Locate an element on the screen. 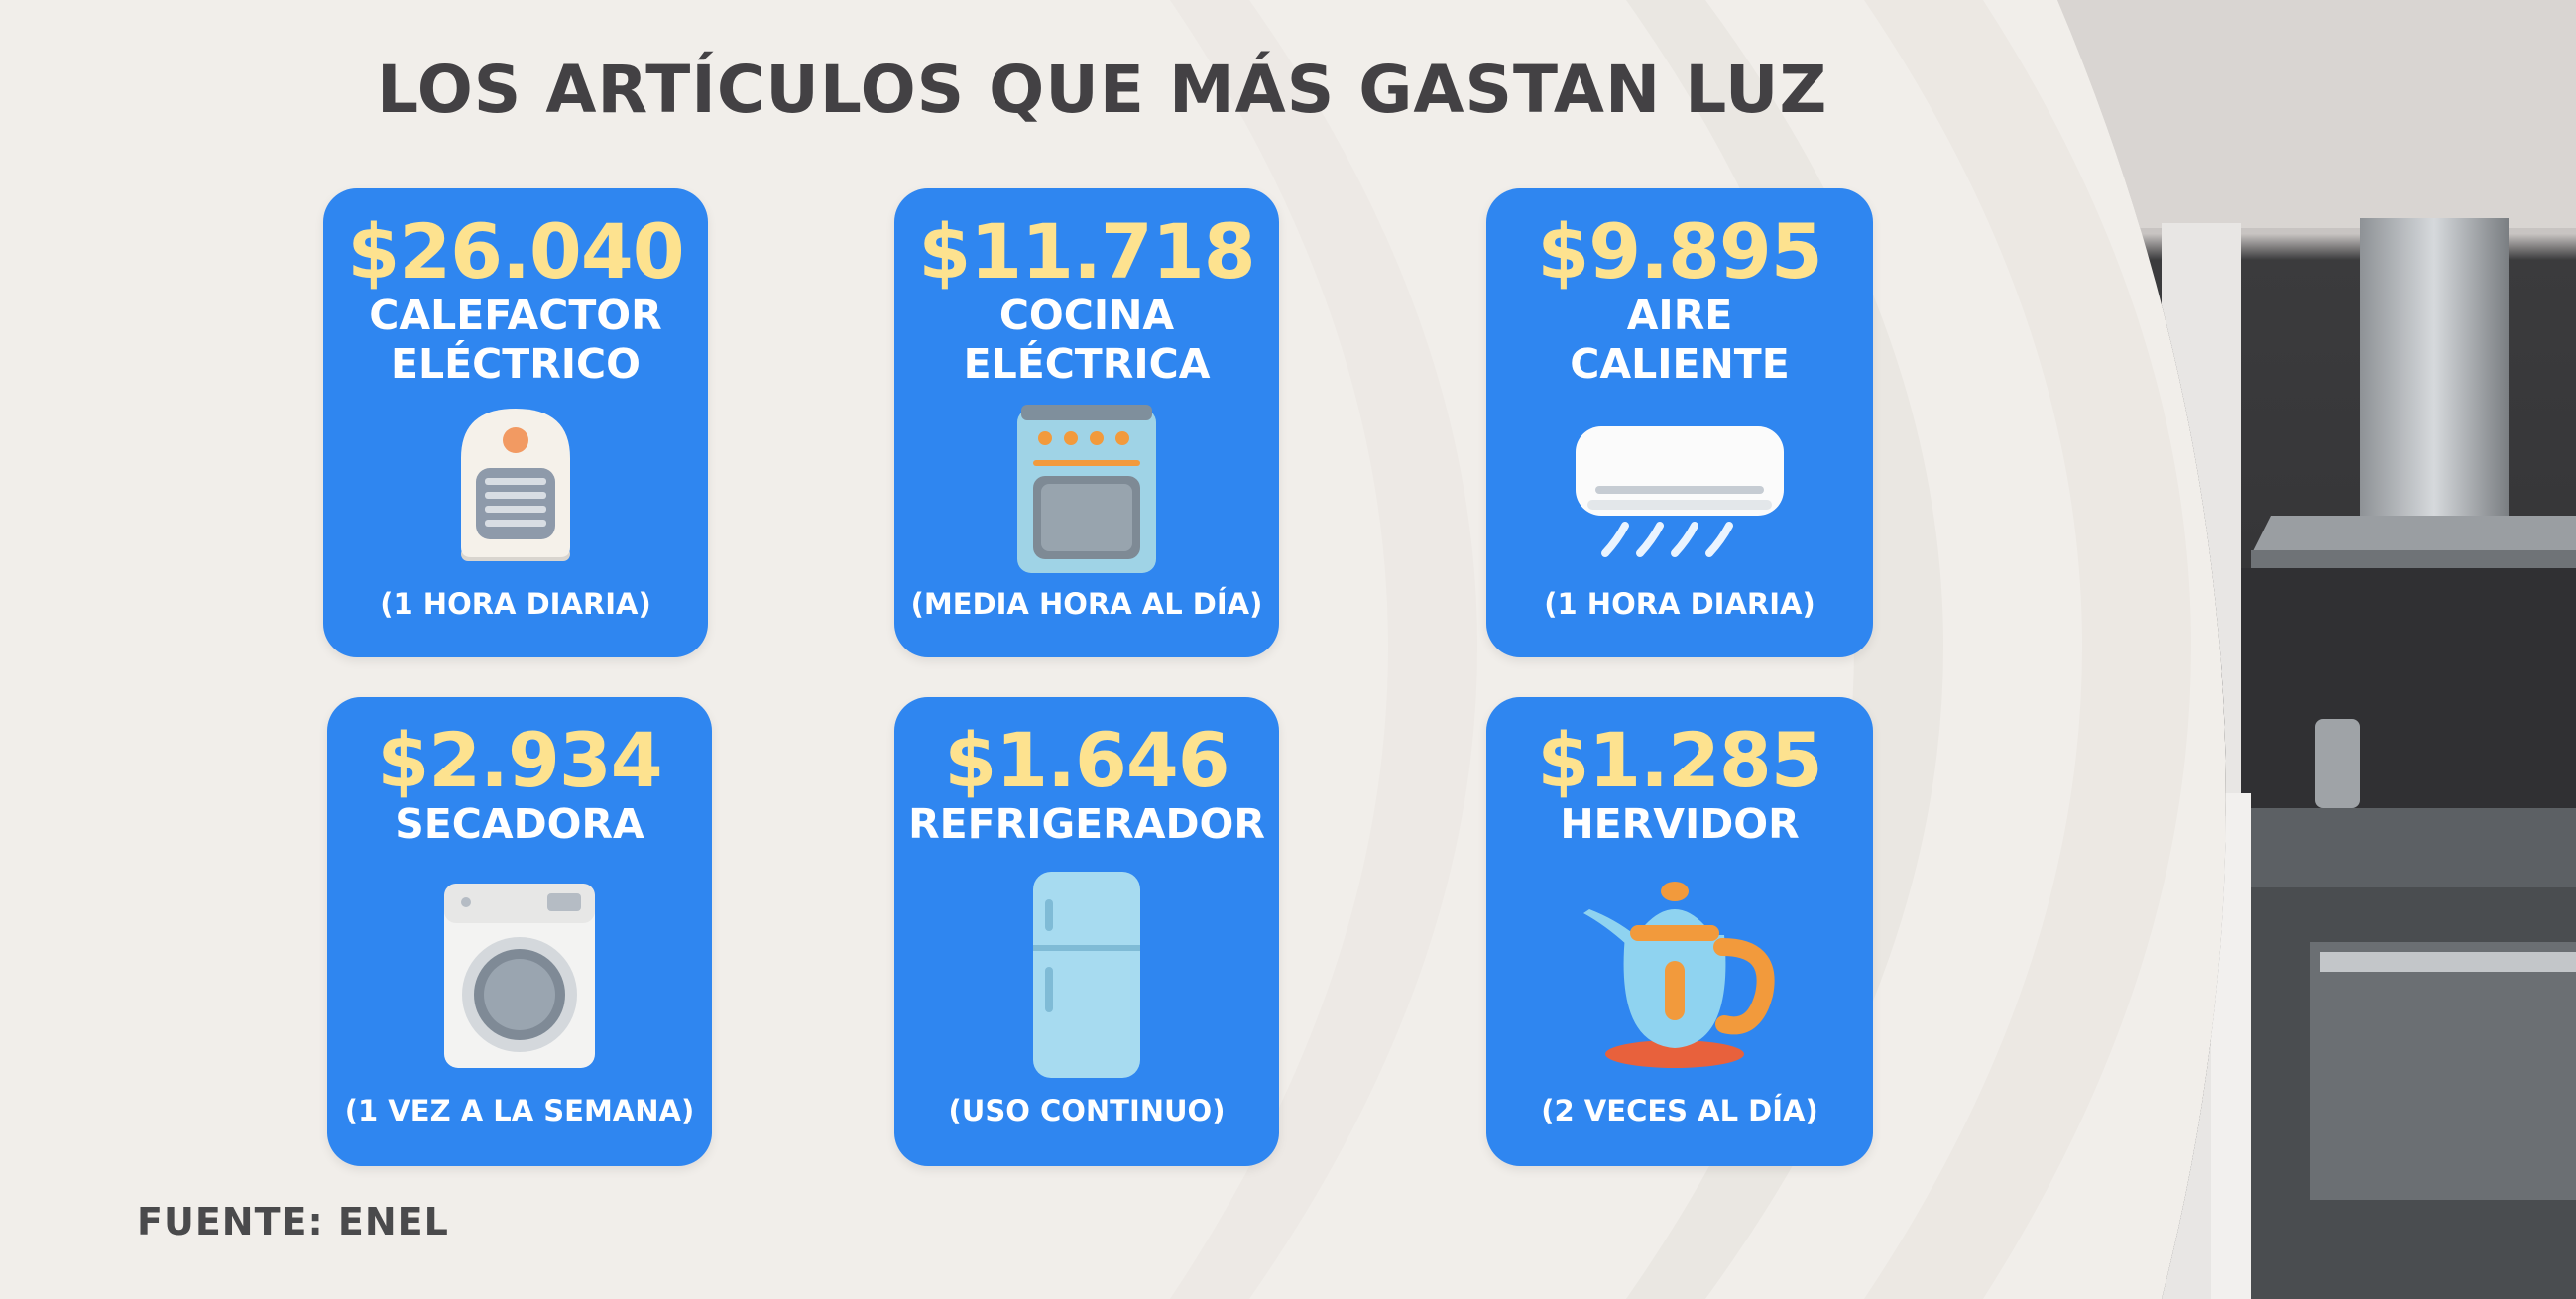 The width and height of the screenshot is (2576, 1299). usage-refrigerador: (USO CONTINUO) is located at coordinates (1087, 1110).